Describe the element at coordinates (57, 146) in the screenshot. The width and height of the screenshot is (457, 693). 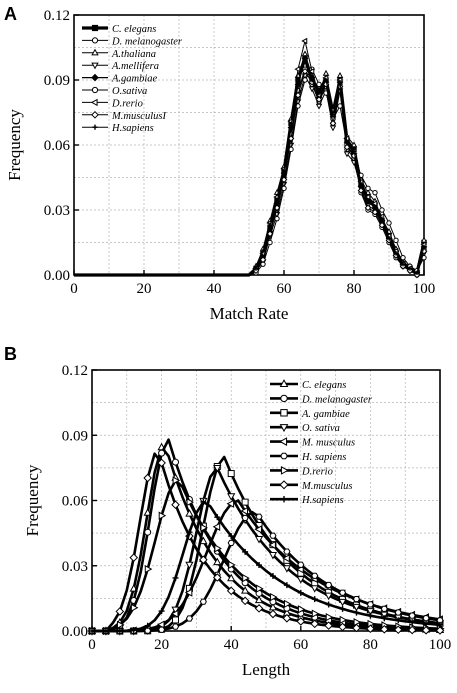
I see `y-tick-label: 0.06` at that location.